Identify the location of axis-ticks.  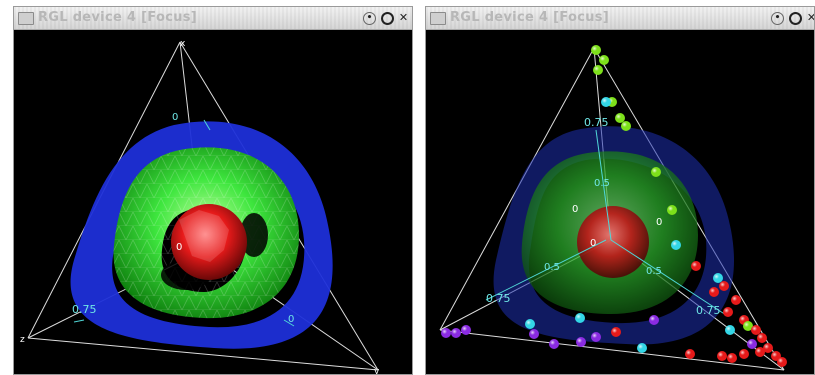
(606, 222).